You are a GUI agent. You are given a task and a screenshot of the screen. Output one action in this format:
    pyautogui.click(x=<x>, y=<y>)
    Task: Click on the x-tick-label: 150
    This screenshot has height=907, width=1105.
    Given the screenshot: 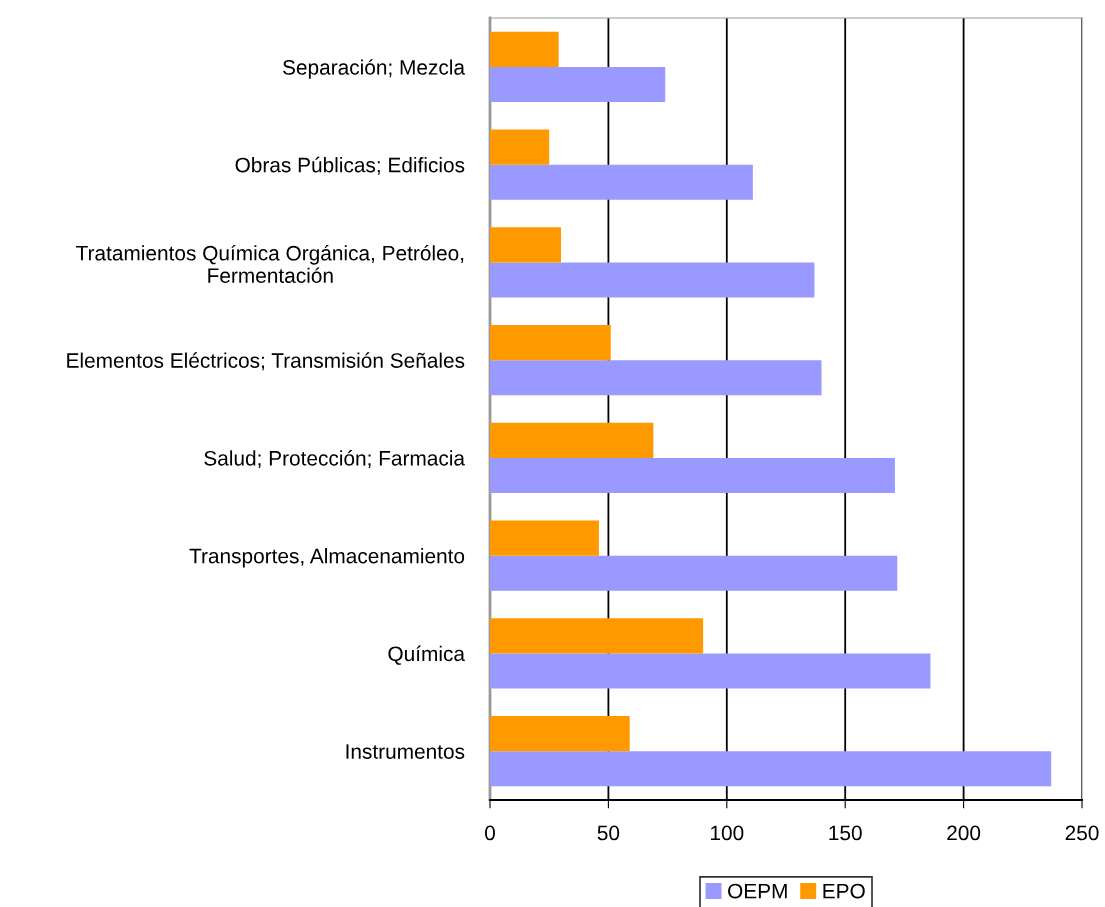 What is the action you would take?
    pyautogui.click(x=845, y=833)
    